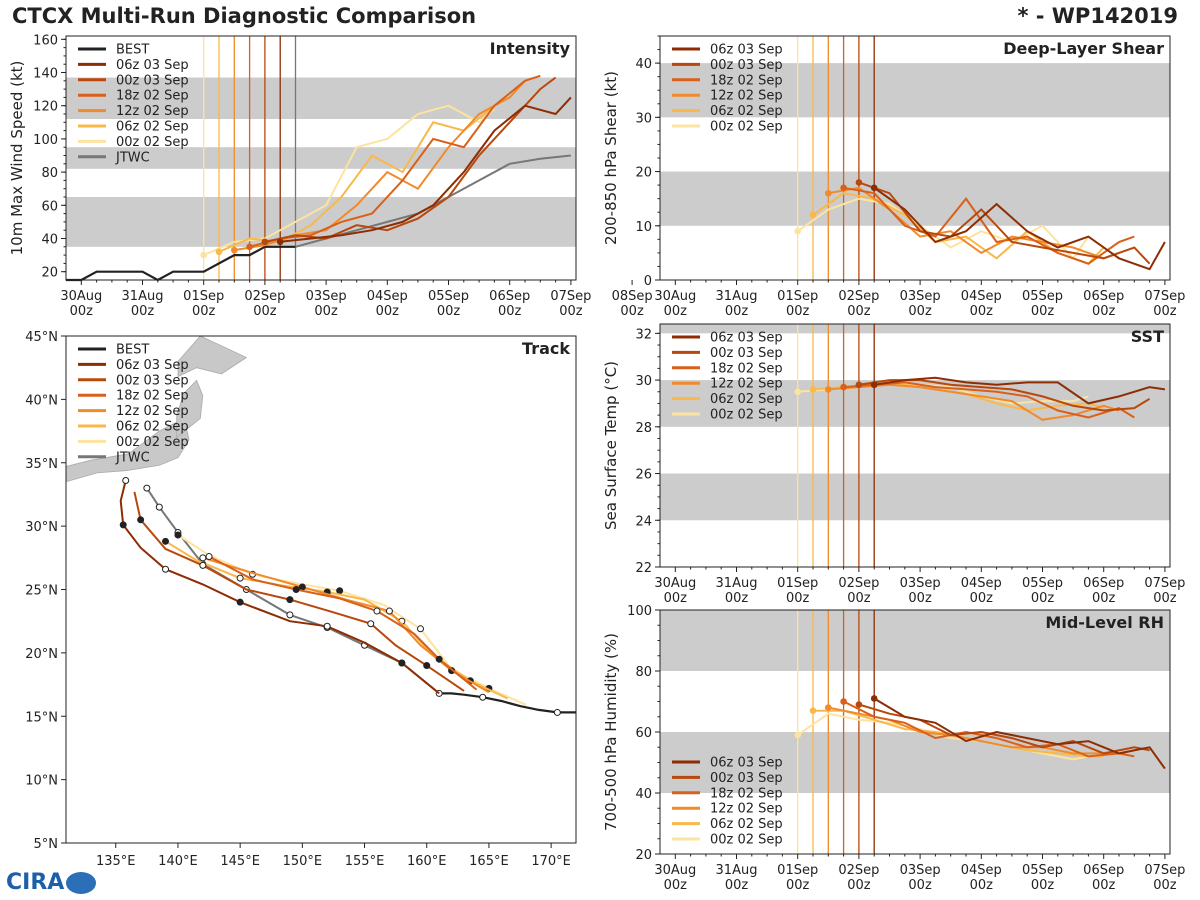  Describe the element at coordinates (557, 712) in the screenshot. I see `best-track-point` at that location.